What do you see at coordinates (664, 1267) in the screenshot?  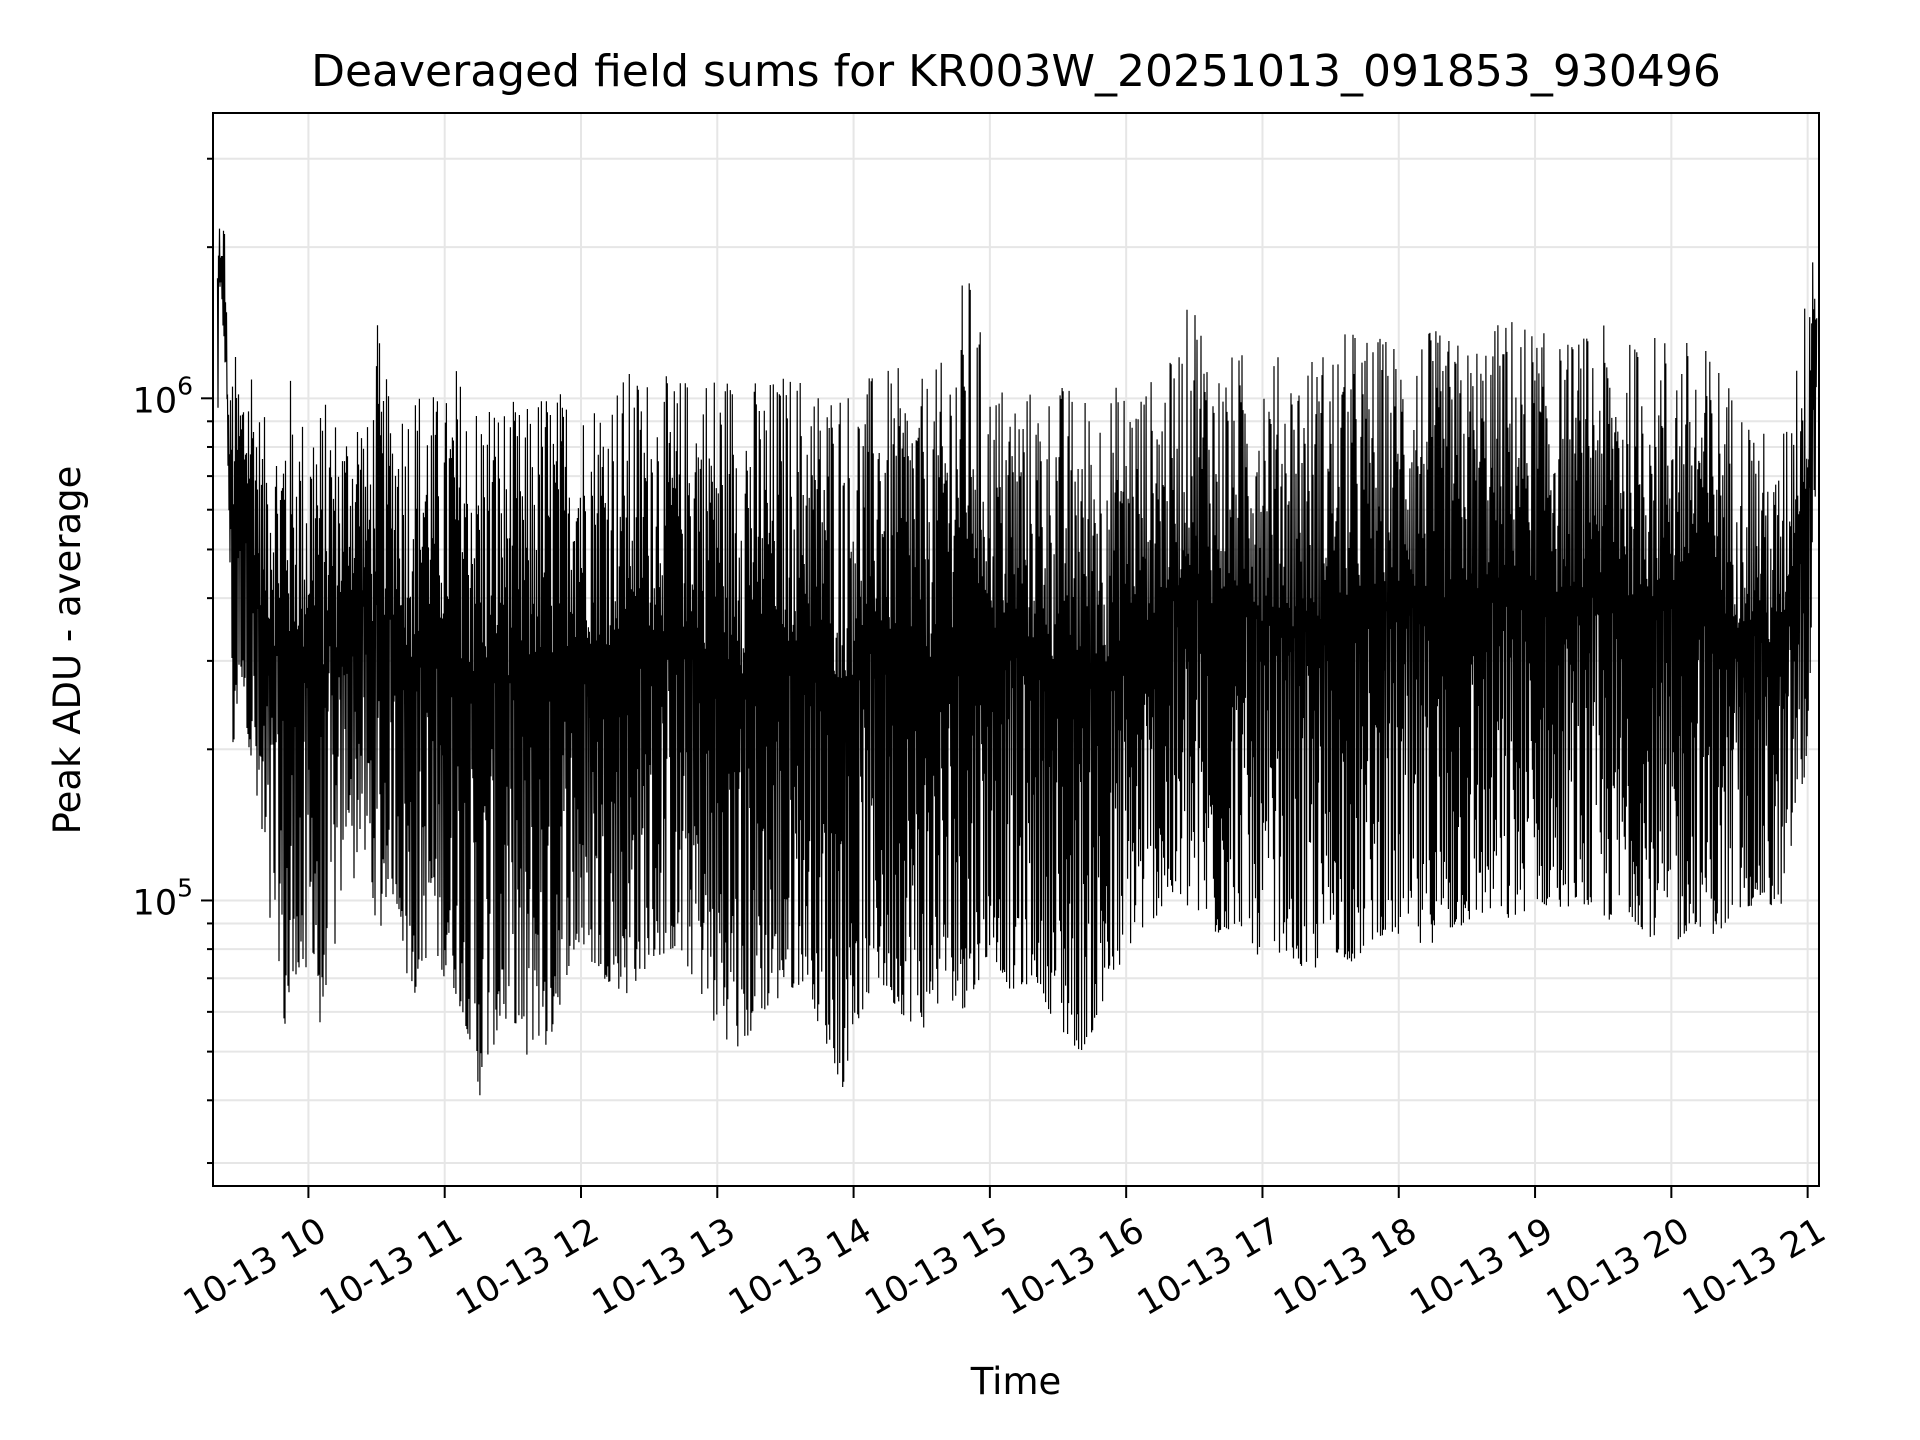 I see `x-tick-label: 10-13 13` at bounding box center [664, 1267].